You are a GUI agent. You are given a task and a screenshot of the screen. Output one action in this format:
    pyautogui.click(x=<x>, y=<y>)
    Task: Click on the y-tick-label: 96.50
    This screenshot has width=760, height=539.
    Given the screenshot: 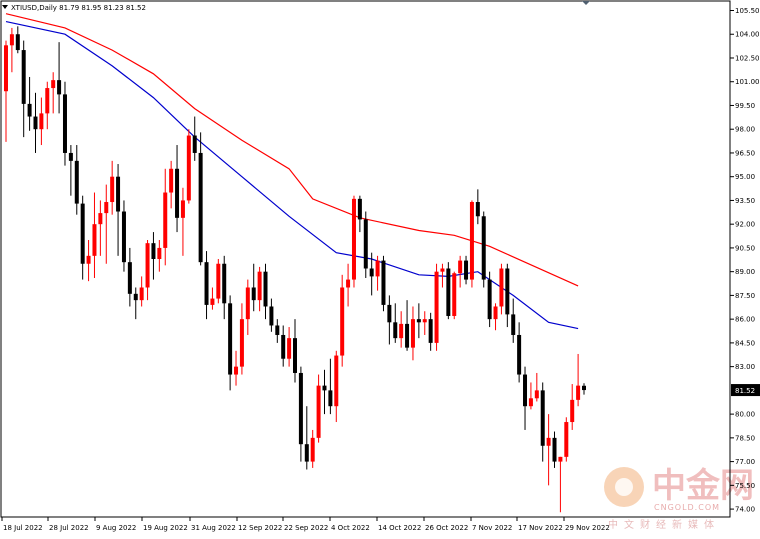 What is the action you would take?
    pyautogui.click(x=745, y=153)
    